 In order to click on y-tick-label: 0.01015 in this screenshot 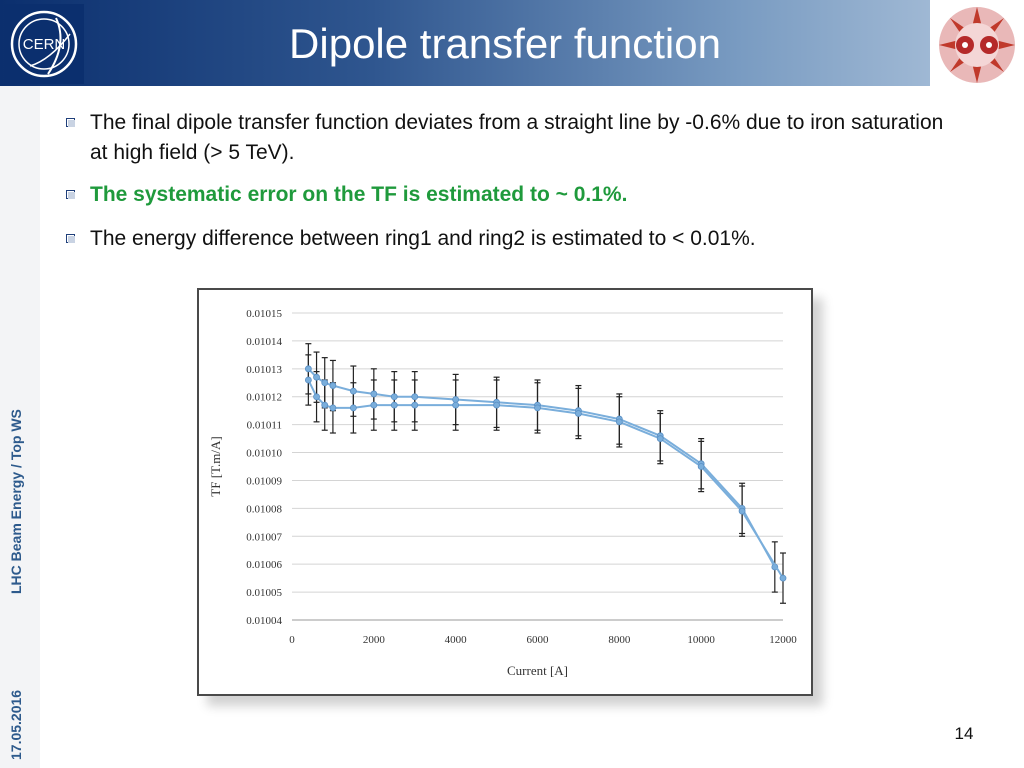, I will do `click(264, 314)`.